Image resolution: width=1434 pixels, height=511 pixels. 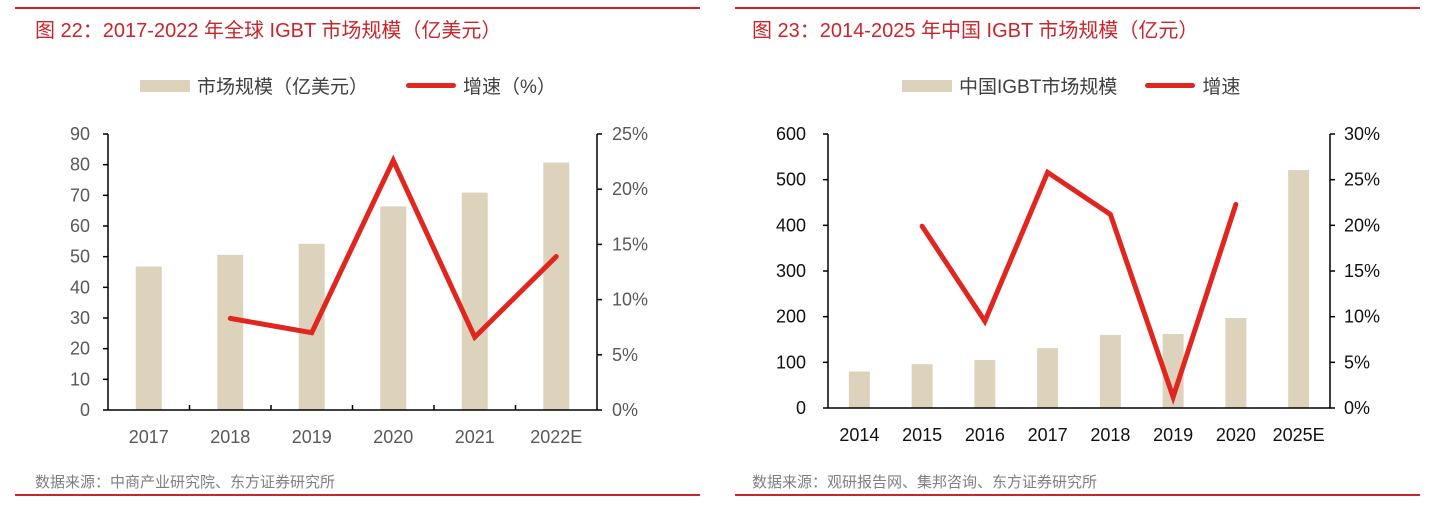 What do you see at coordinates (922, 386) in the screenshot?
I see `bar-2015` at bounding box center [922, 386].